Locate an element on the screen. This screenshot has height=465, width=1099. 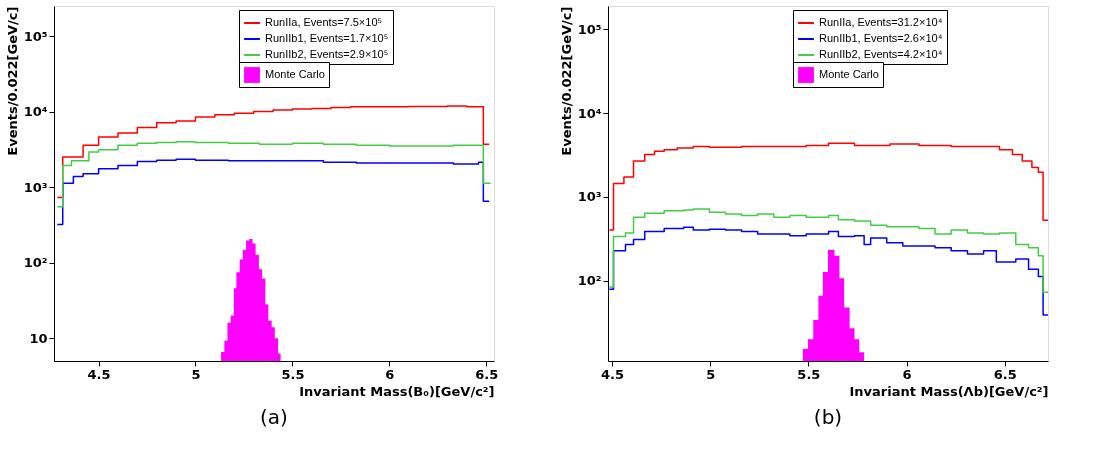
text: (b) is located at coordinates (828, 417).